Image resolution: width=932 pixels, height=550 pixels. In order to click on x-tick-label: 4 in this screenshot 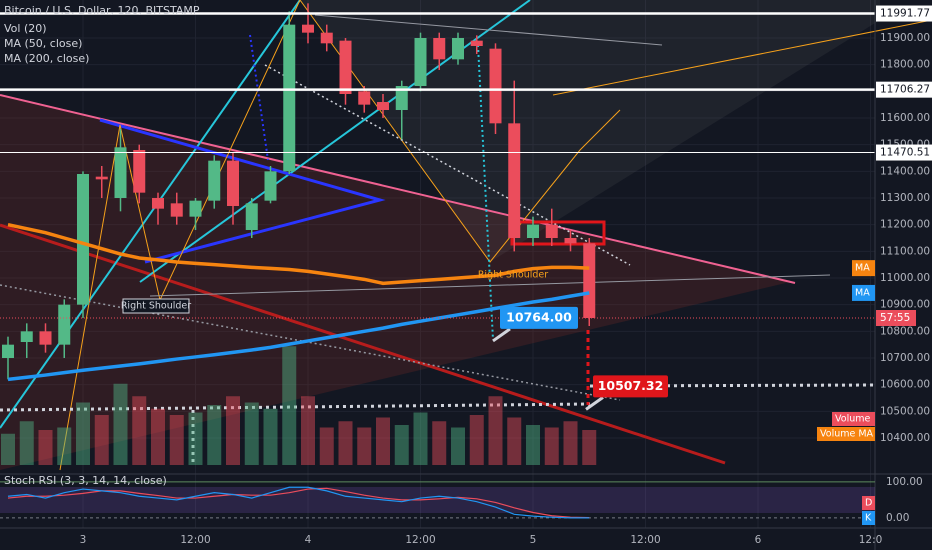, I will do `click(308, 540)`.